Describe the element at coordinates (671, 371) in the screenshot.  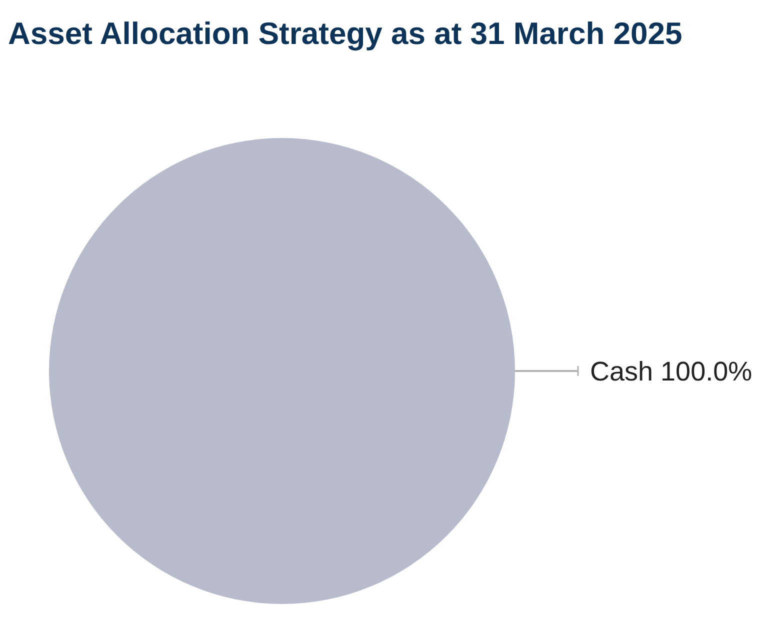
I see `slice-label: Cash 100.0%` at that location.